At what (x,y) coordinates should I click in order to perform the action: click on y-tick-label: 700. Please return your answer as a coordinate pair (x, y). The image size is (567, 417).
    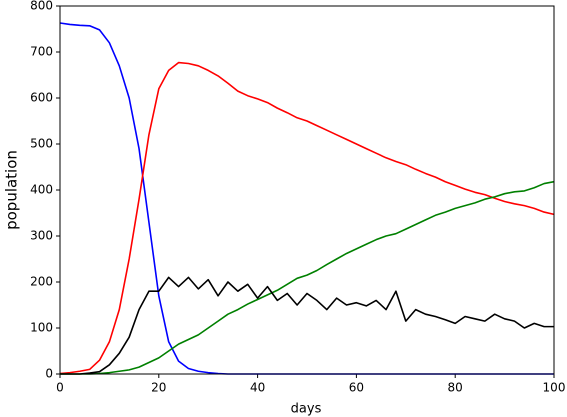
    Looking at the image, I should click on (41, 52).